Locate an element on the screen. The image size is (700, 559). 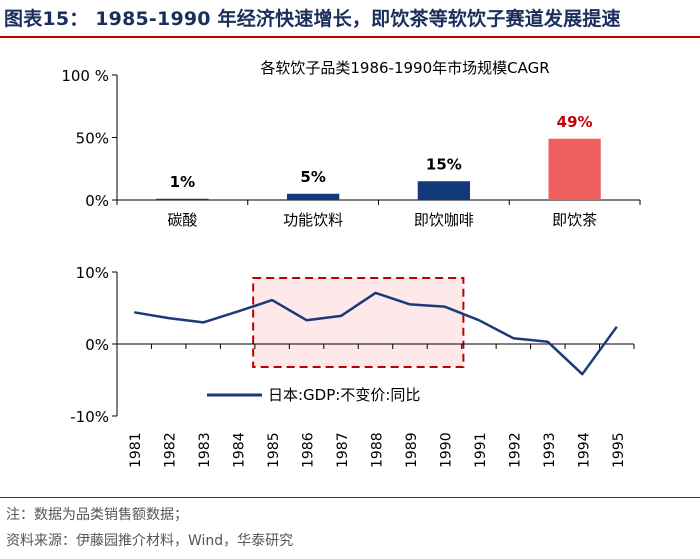
line-x-tick-label: 1990 is located at coordinates (446, 450).